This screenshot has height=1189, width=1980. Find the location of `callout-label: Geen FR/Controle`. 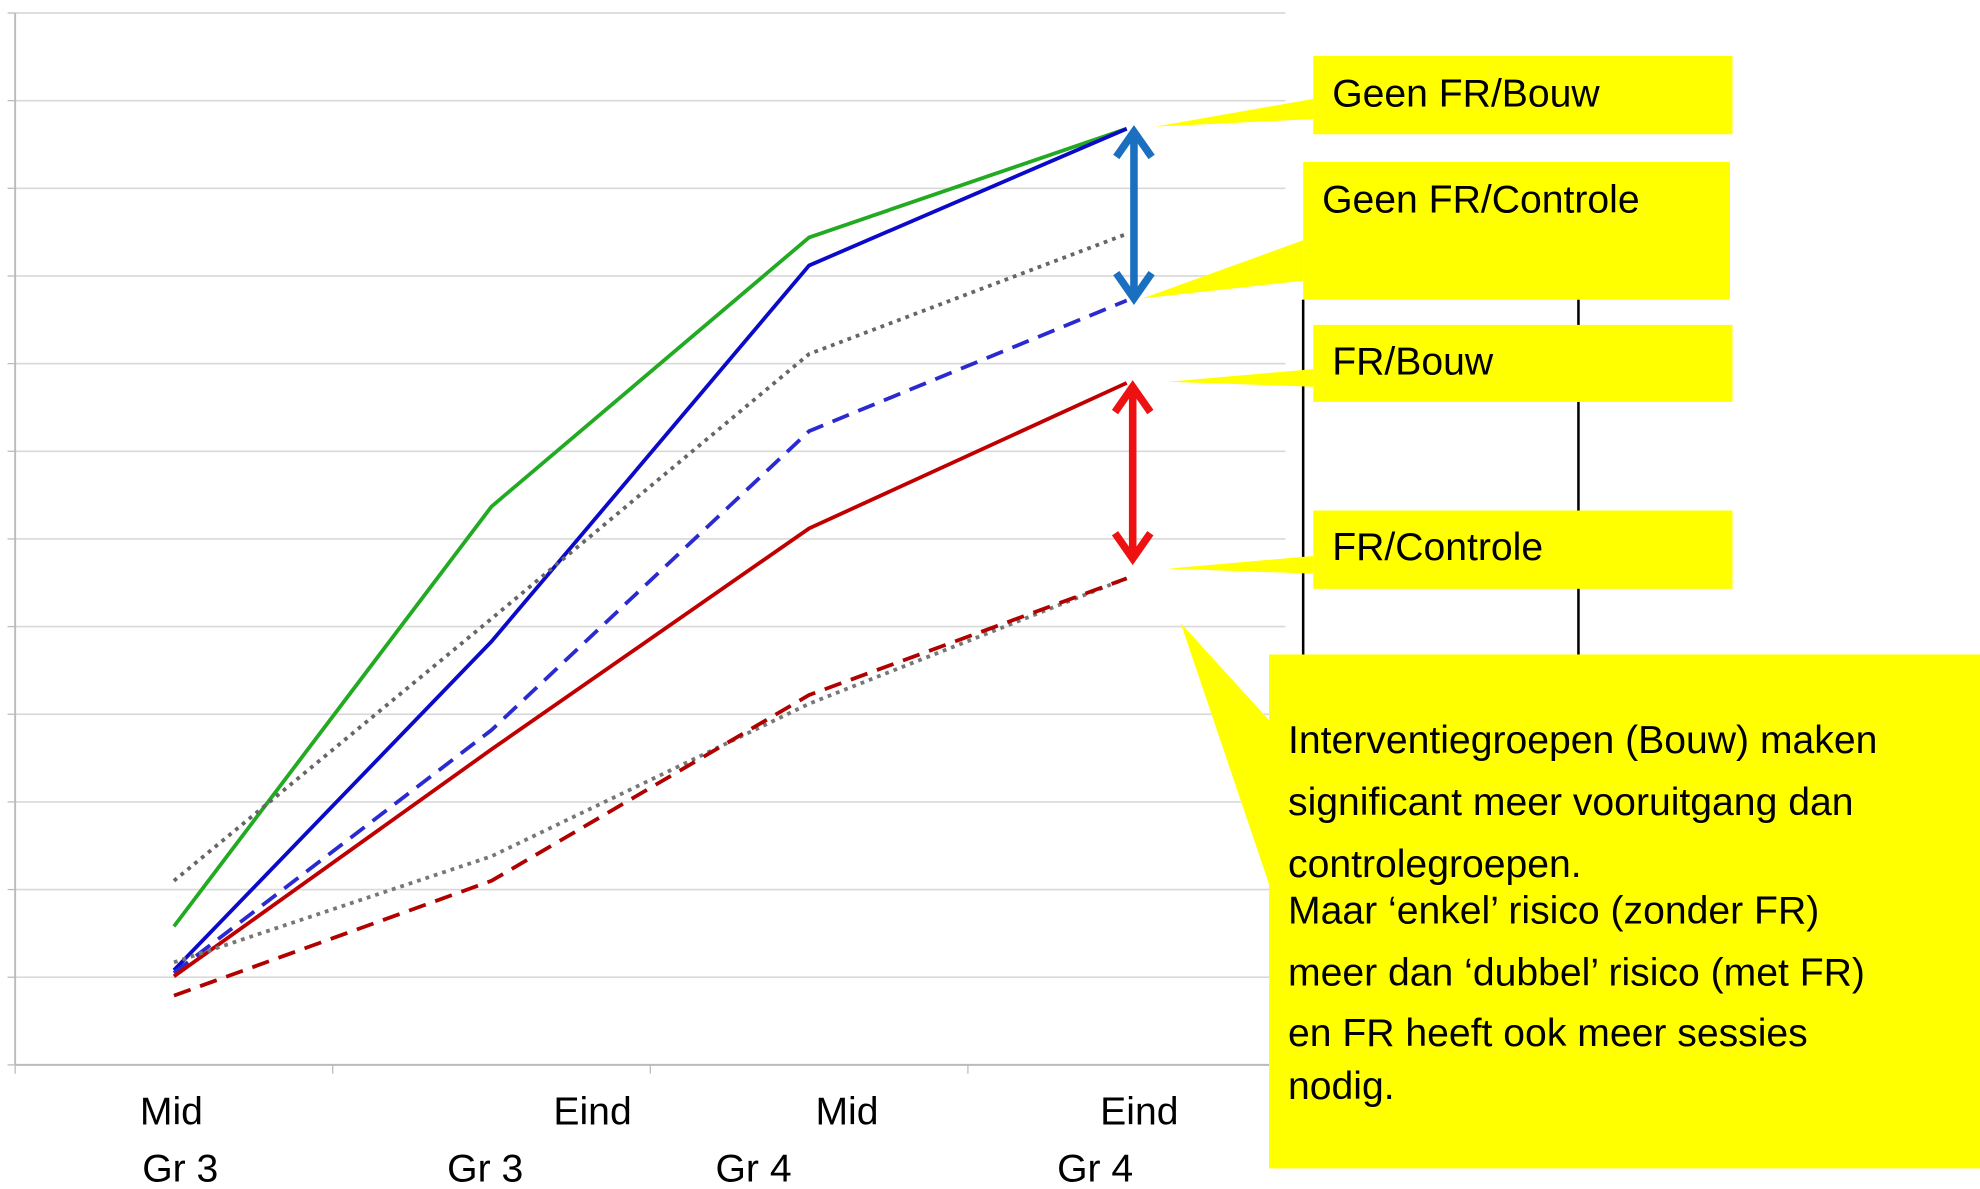

callout-label: Geen FR/Controle is located at coordinates (1481, 200).